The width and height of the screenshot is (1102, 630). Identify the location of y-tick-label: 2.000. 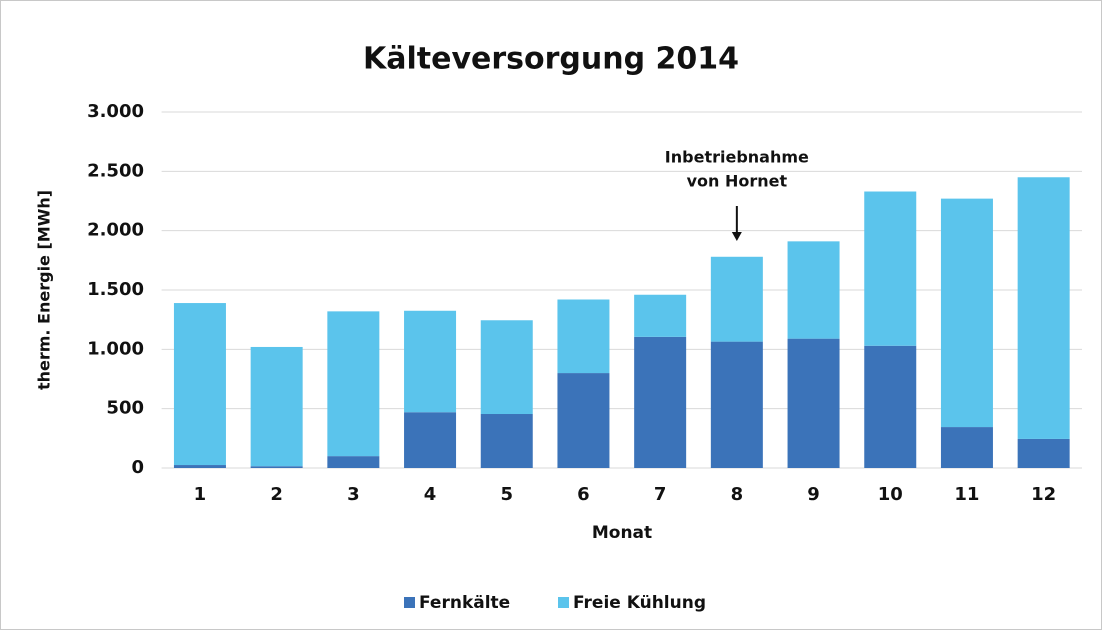
(115, 230).